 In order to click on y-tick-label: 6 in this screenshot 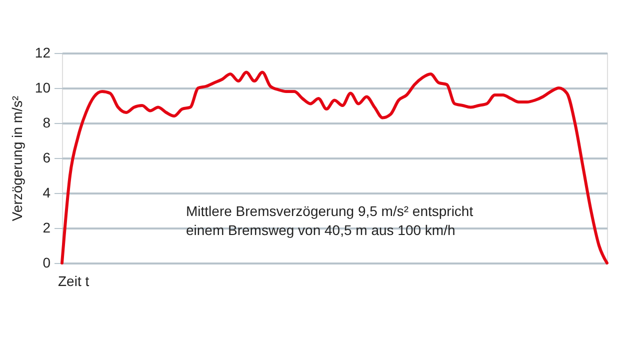, I will do `click(46, 158)`.